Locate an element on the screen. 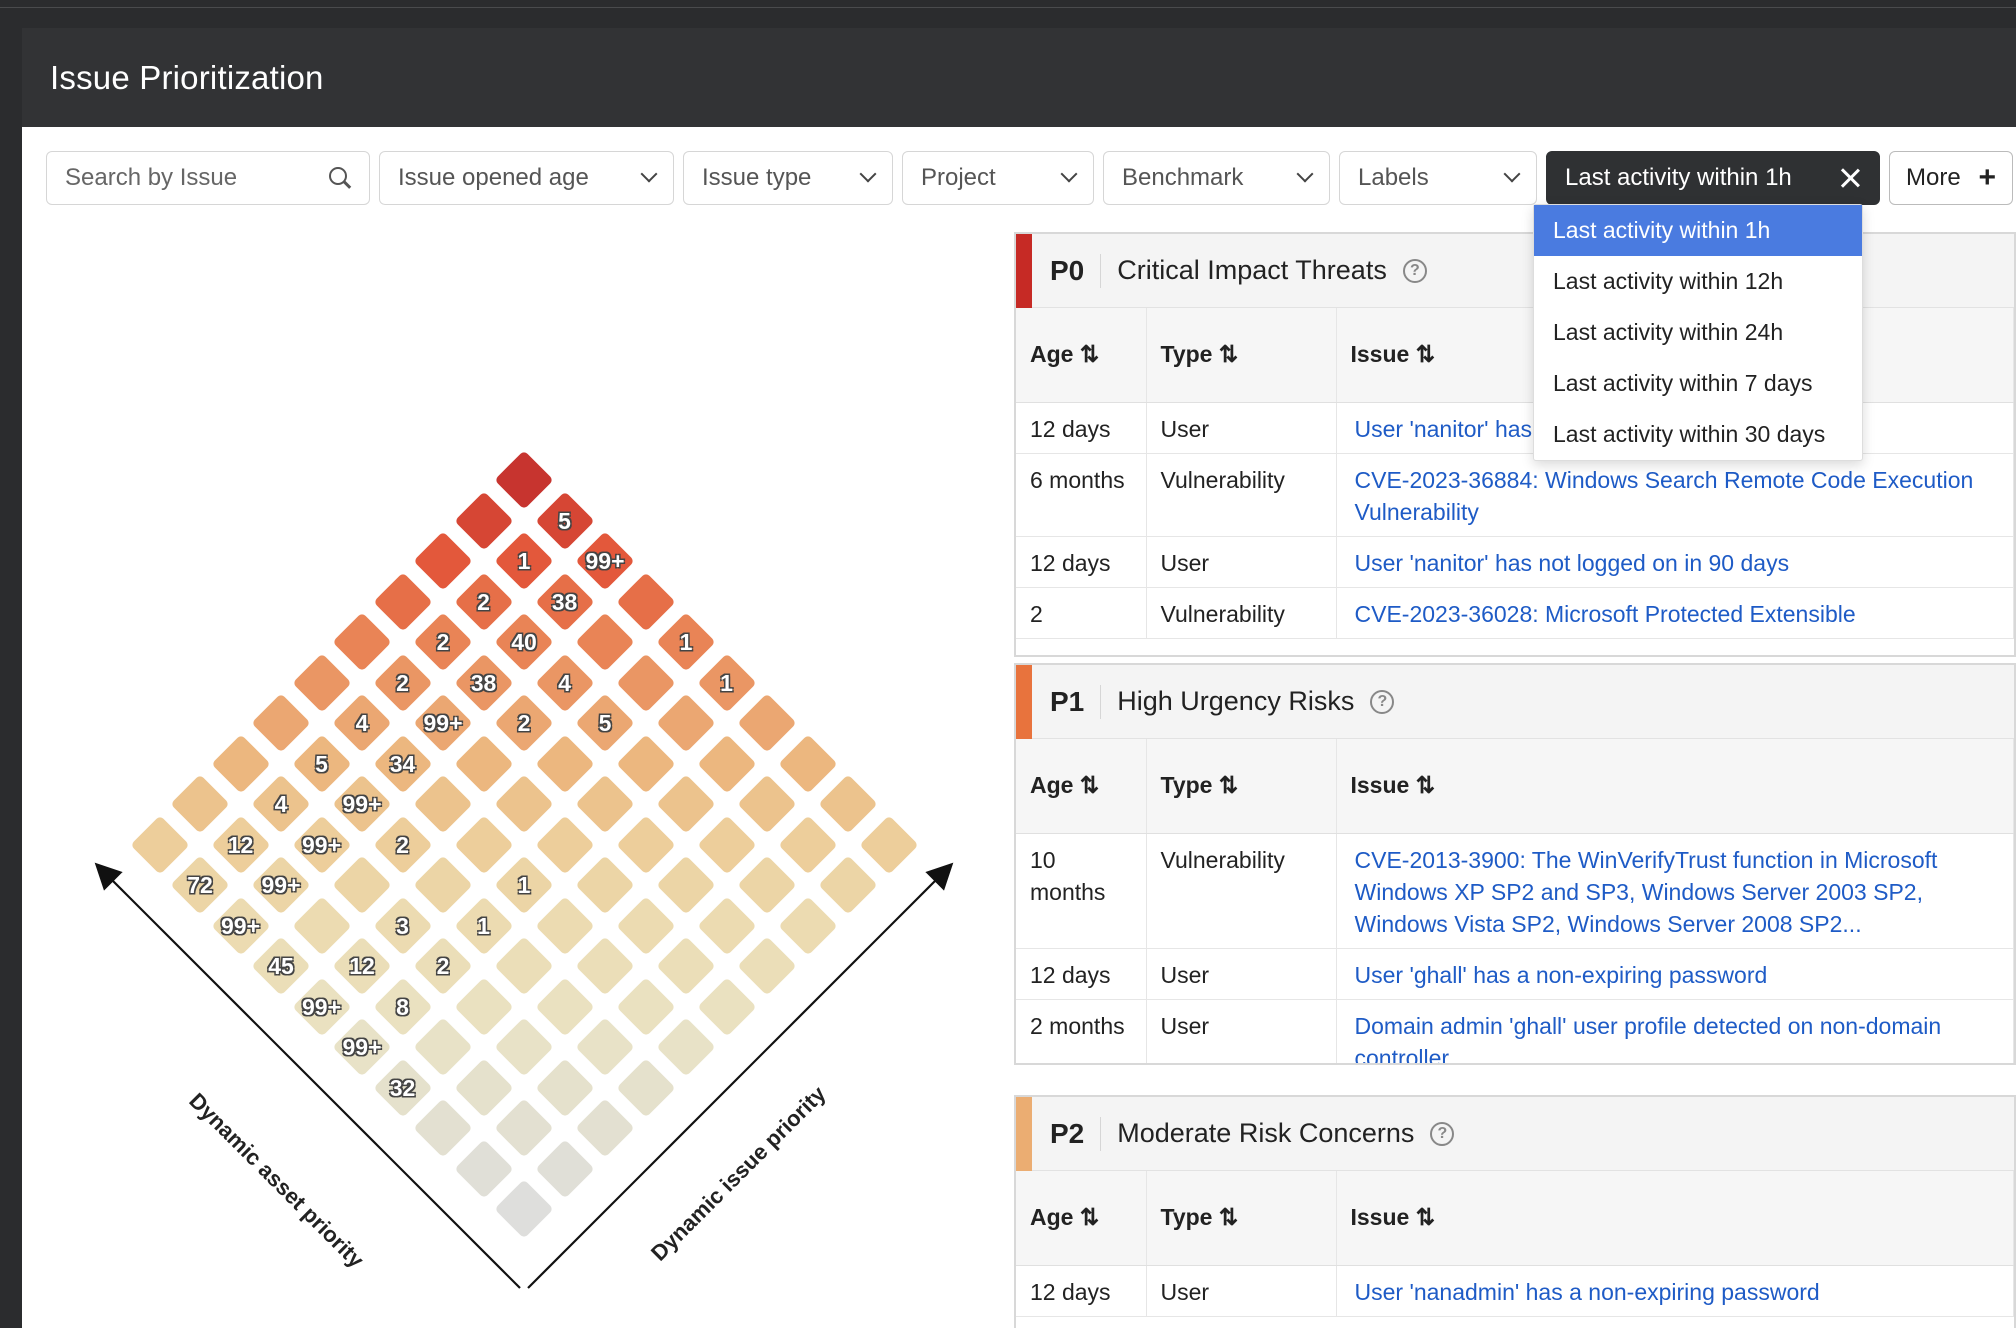 Image resolution: width=2016 pixels, height=1328 pixels. priority-color-bar is located at coordinates (1024, 1134).